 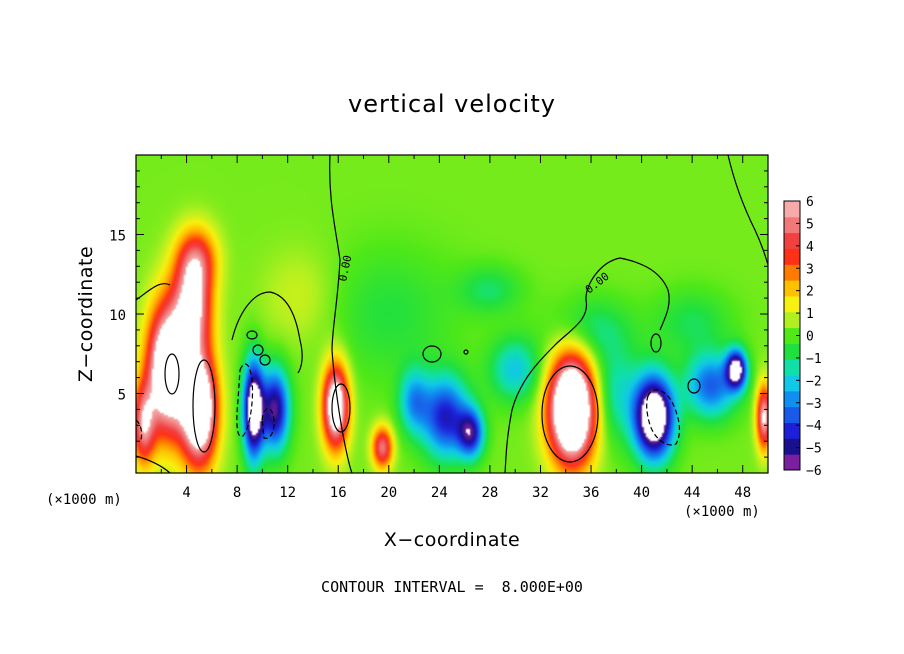 What do you see at coordinates (489, 493) in the screenshot?
I see `x-tick-label: 28` at bounding box center [489, 493].